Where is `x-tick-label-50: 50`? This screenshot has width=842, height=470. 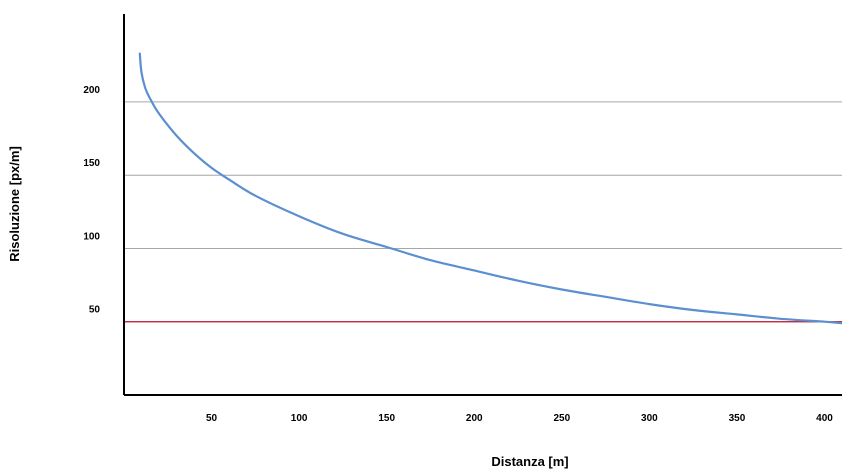
x-tick-label-50: 50 is located at coordinates (212, 418).